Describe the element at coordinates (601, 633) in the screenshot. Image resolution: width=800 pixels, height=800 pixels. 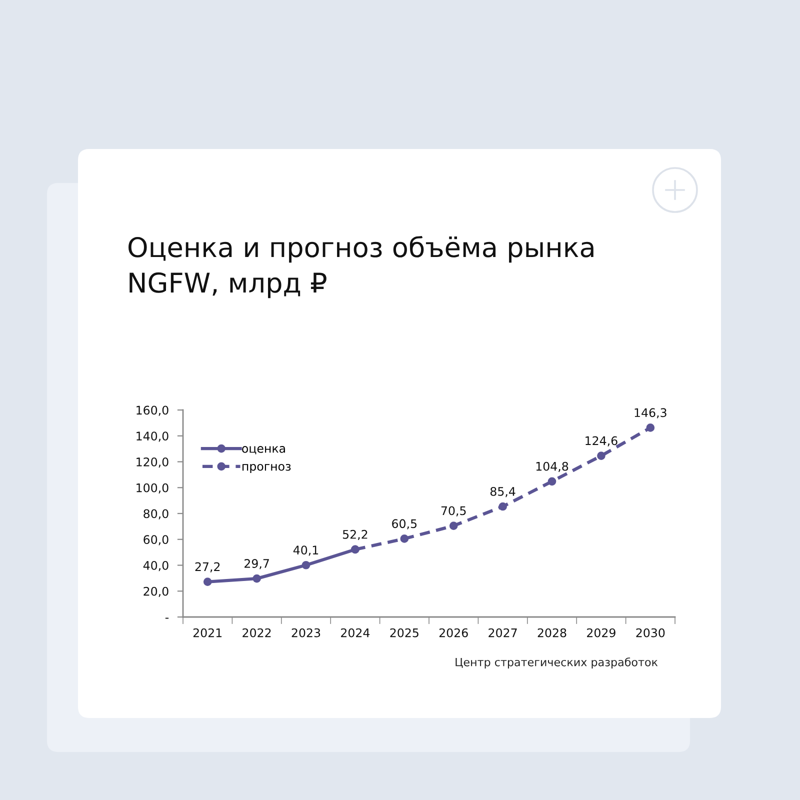
I see `x-tick-label: 2029` at that location.